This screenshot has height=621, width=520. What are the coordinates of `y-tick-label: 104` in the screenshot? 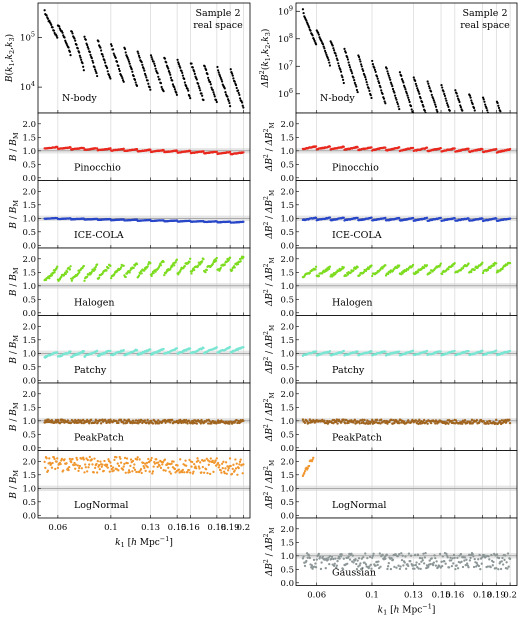 It's located at (27, 86).